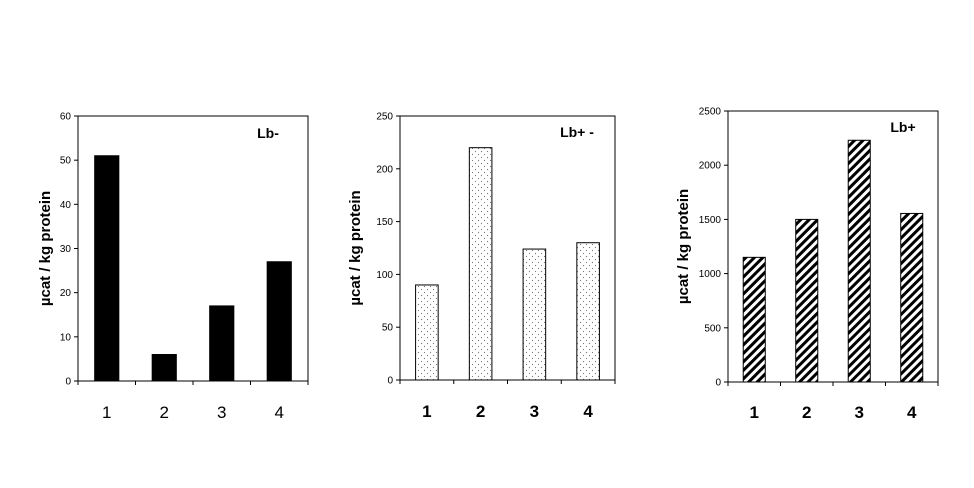 Image resolution: width=974 pixels, height=488 pixels. What do you see at coordinates (384, 222) in the screenshot?
I see `y-tick-label: 150` at bounding box center [384, 222].